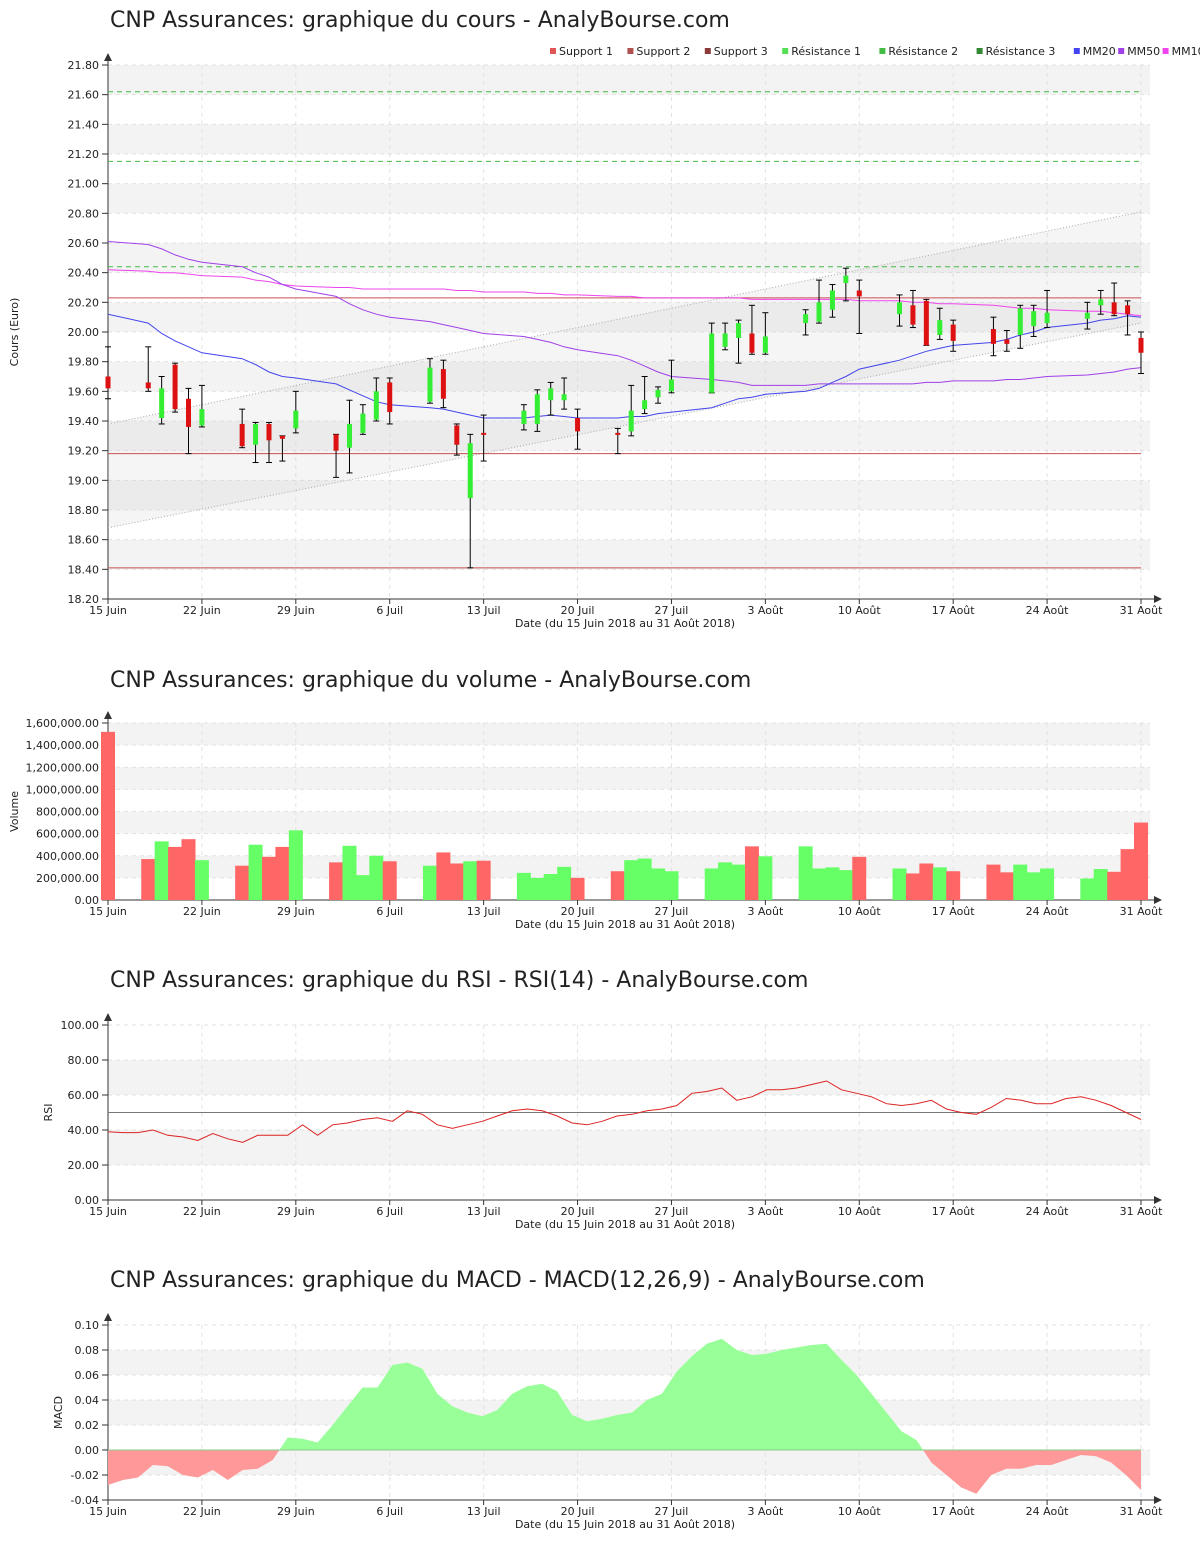 Image resolution: width=1200 pixels, height=1550 pixels. What do you see at coordinates (84, 362) in the screenshot?
I see `y-tick-label: 19.80` at bounding box center [84, 362].